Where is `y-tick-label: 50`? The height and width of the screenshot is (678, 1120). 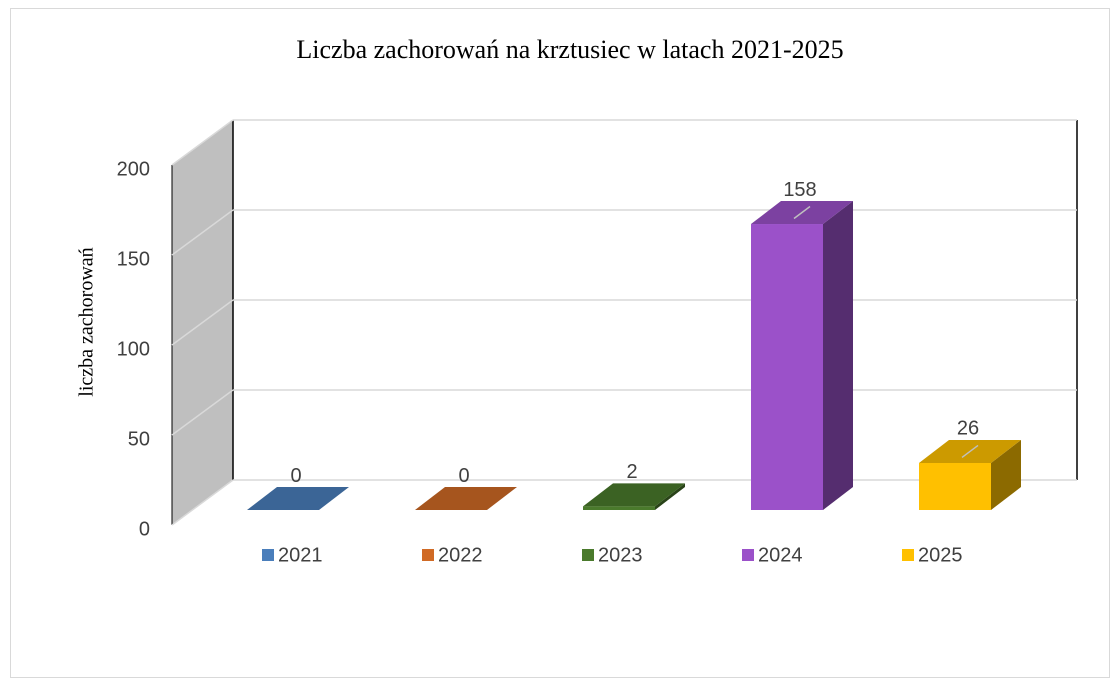
y-tick-label: 50 is located at coordinates (139, 439).